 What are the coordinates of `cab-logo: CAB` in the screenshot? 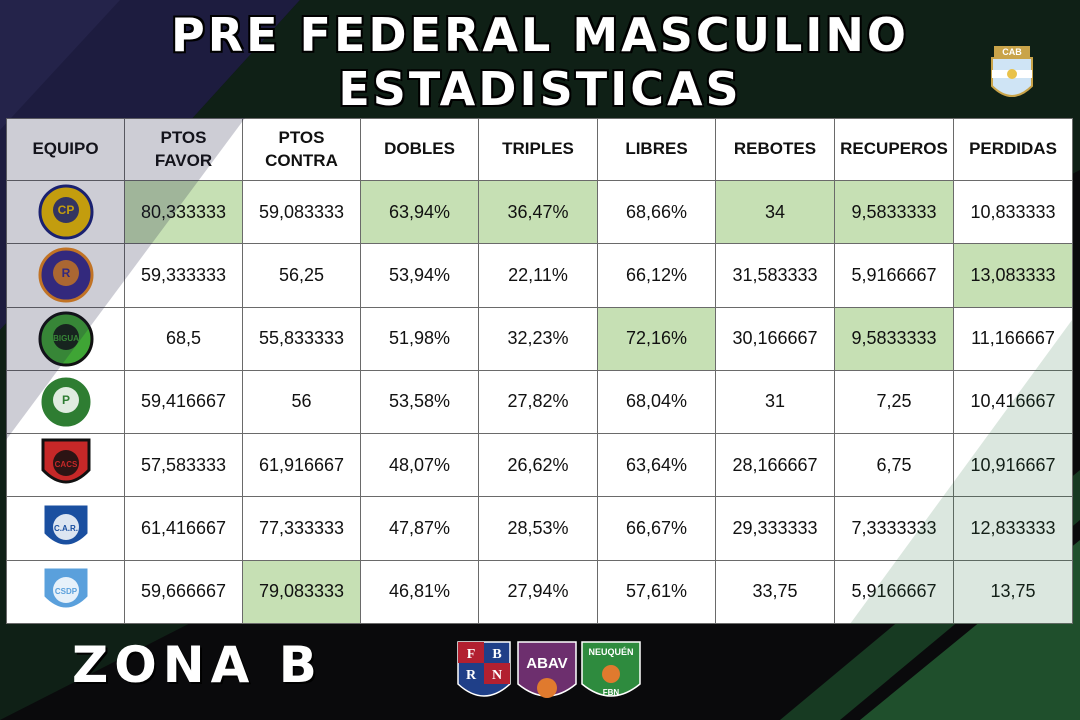 It's located at (1012, 71).